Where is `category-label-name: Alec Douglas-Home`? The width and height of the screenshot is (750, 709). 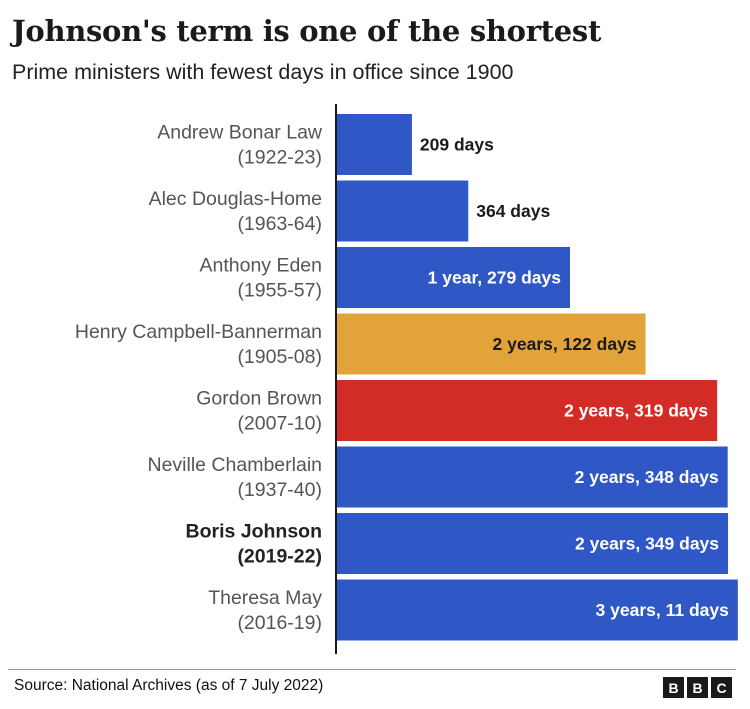
category-label-name: Alec Douglas-Home is located at coordinates (235, 199).